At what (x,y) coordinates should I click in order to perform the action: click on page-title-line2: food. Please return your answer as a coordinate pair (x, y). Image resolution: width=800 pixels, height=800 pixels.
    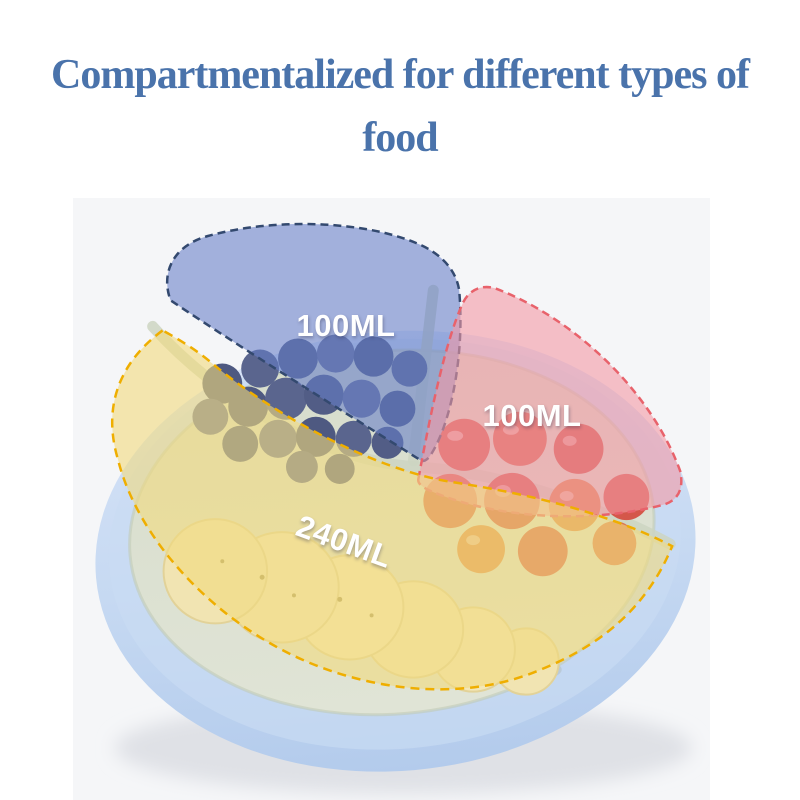
    Looking at the image, I should click on (400, 138).